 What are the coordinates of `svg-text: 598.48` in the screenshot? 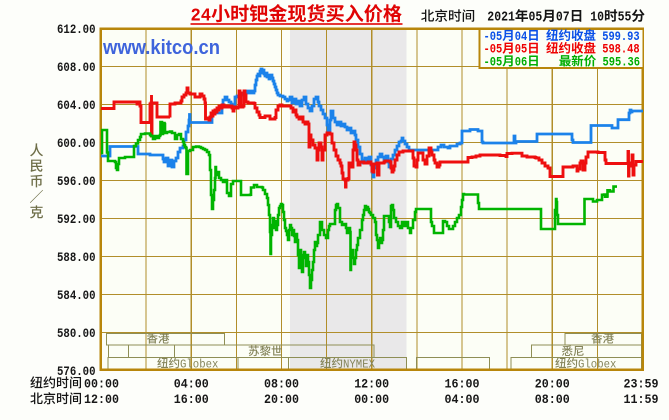 It's located at (621, 50).